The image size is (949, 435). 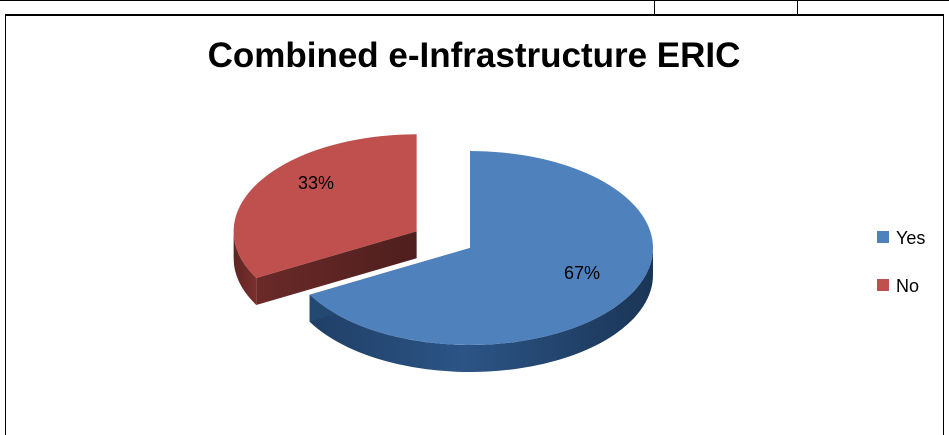 What do you see at coordinates (325, 206) in the screenshot?
I see `pie-slice-top` at bounding box center [325, 206].